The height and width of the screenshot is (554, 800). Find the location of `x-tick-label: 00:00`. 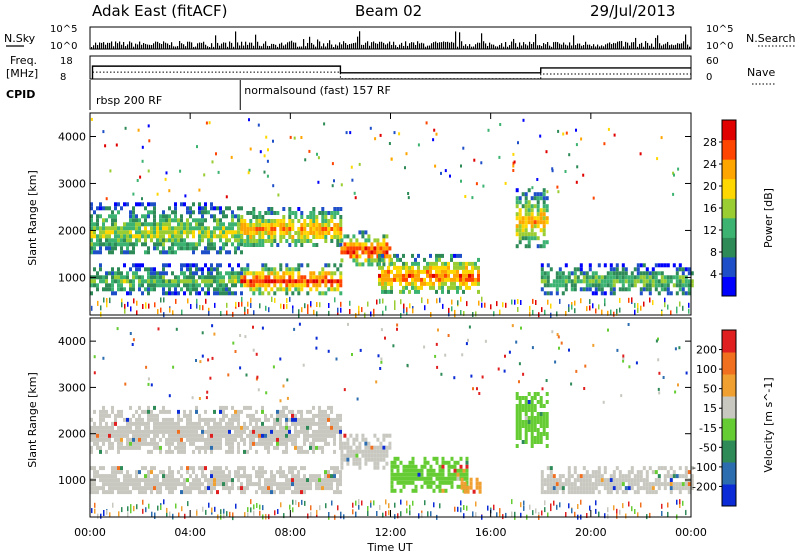

x-tick-label: 00:00 is located at coordinates (90, 532).